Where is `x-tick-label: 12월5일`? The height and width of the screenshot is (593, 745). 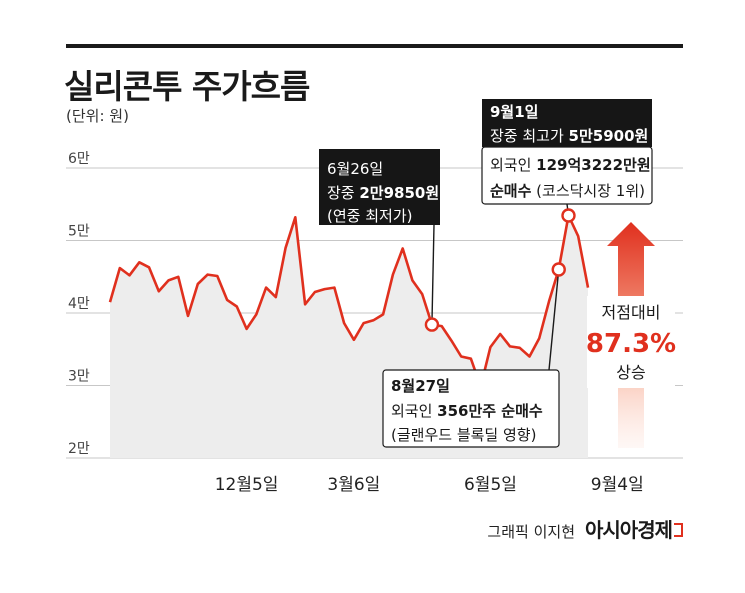 x-tick-label: 12월5일 is located at coordinates (247, 485).